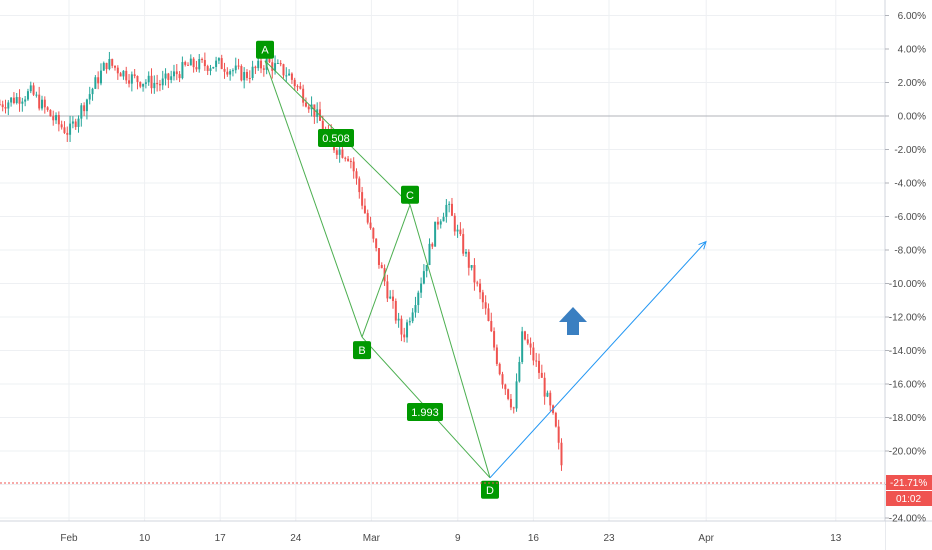 This screenshot has height=550, width=932. Describe the element at coordinates (908, 483) in the screenshot. I see `current-value-label: -21.71%` at that location.